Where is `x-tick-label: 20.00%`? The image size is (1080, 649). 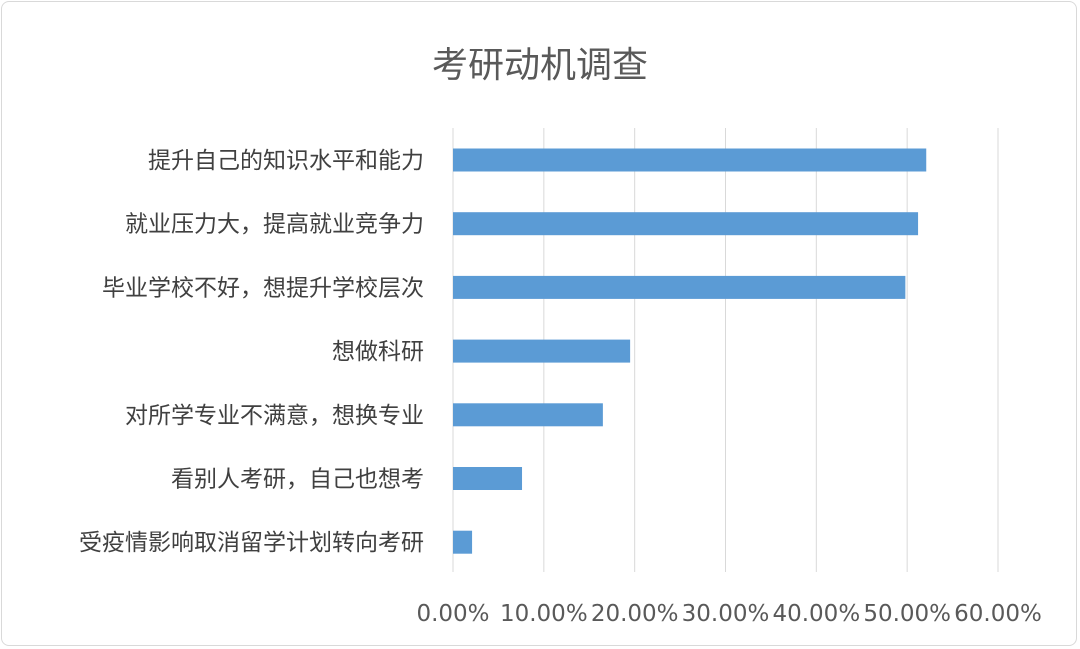 x-tick-label: 20.00% is located at coordinates (635, 614).